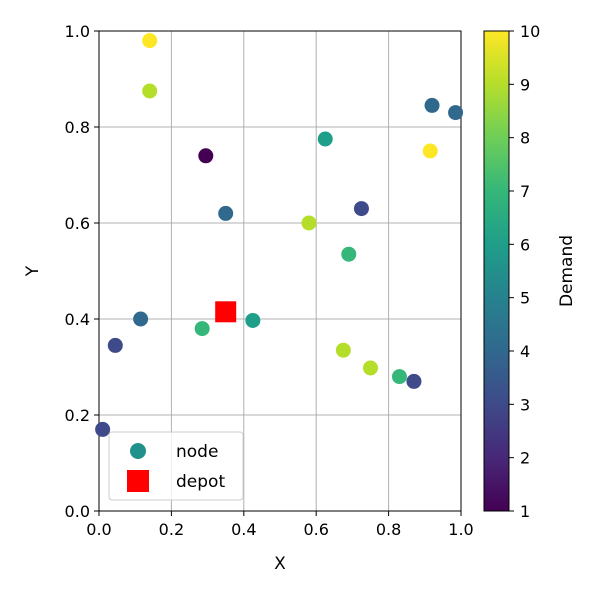  Describe the element at coordinates (280, 564) in the screenshot. I see `x-axis-label: X` at that location.